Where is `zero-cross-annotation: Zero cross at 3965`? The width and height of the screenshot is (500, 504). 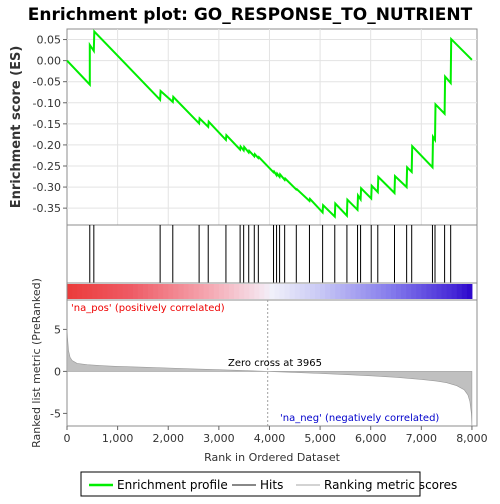 zero-cross-annotation: Zero cross at 3965 is located at coordinates (275, 363).